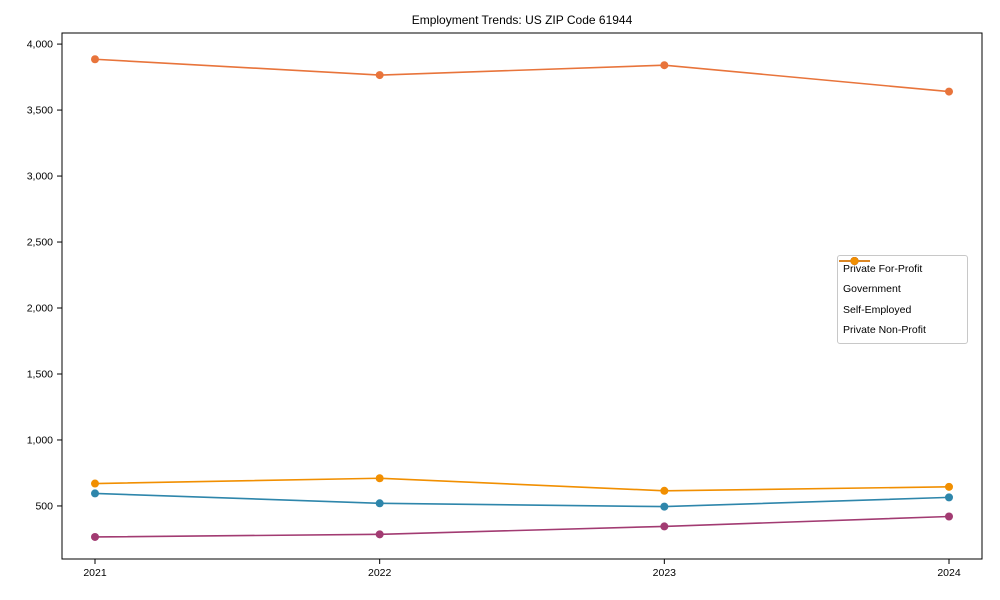 This screenshot has width=1000, height=600. I want to click on y-tick-label: 1,500, so click(40, 374).